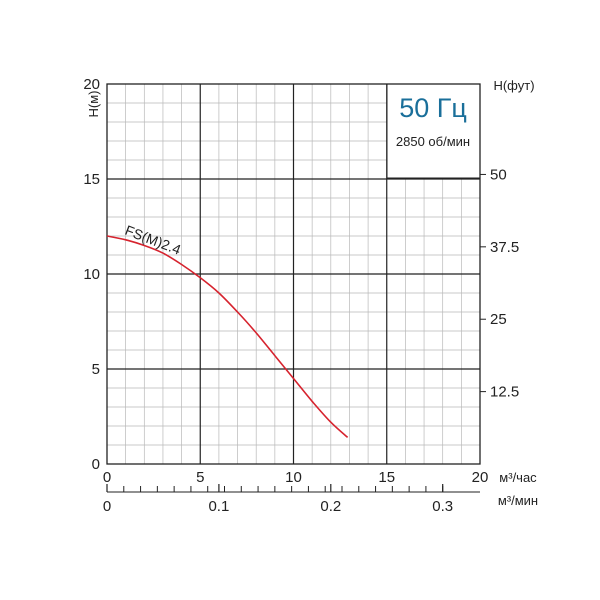  Describe the element at coordinates (91, 84) in the screenshot. I see `left-tick-label: 20` at that location.